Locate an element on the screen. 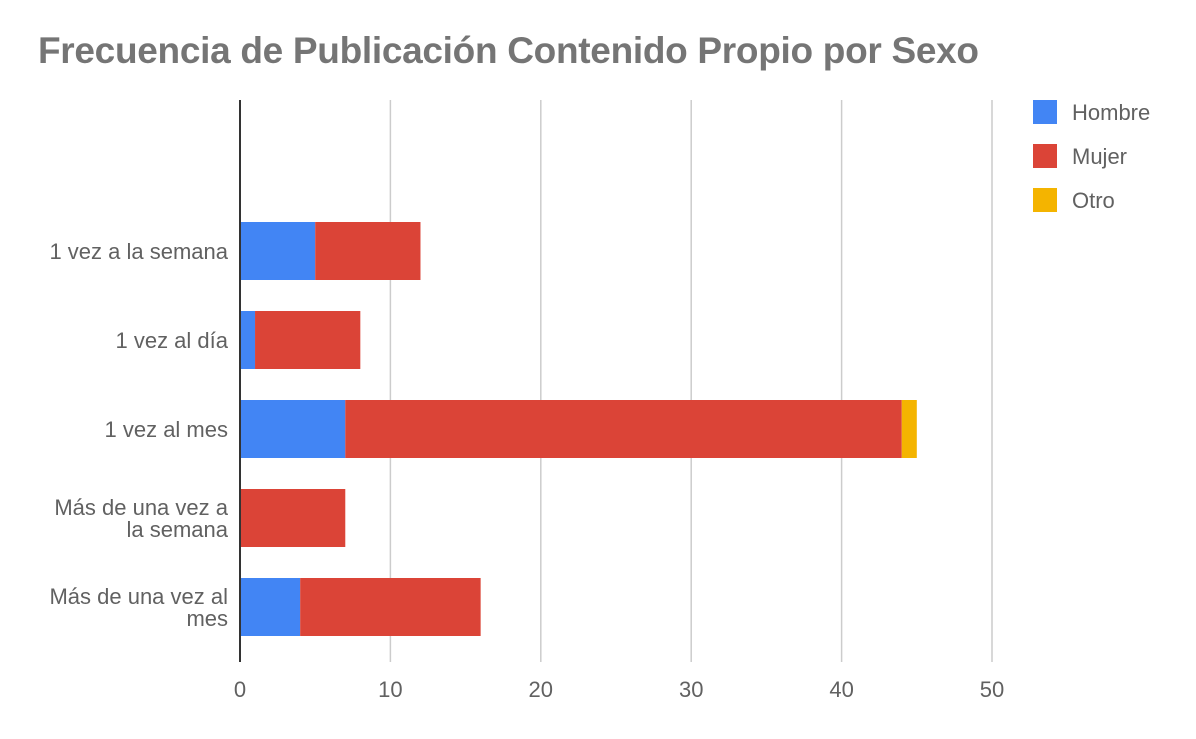  legend-swatch-hombre is located at coordinates (1045, 112).